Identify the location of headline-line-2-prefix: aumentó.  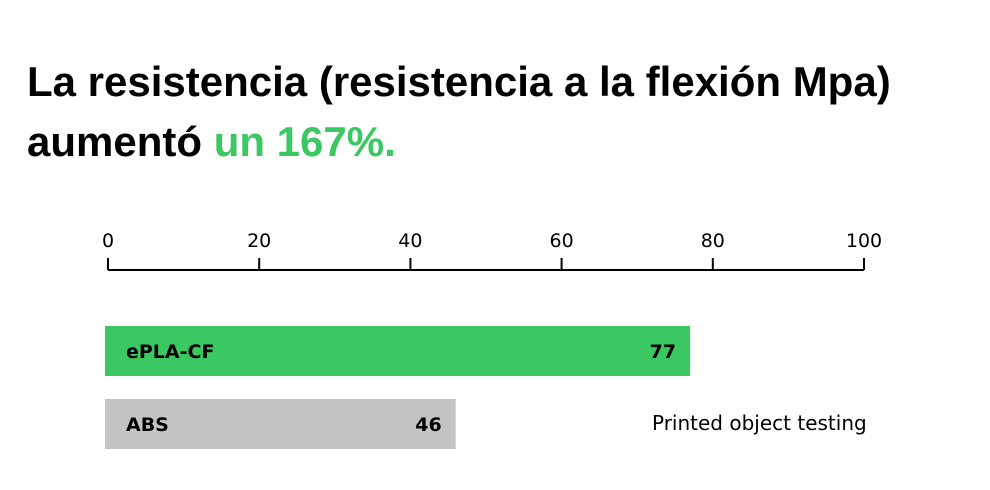
(120, 141).